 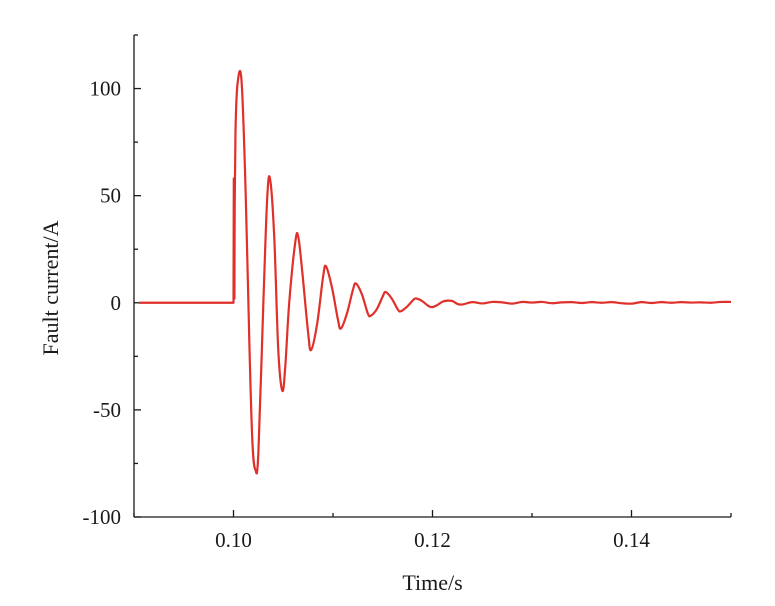 I want to click on x-tick-label: 0.14, so click(x=631, y=540).